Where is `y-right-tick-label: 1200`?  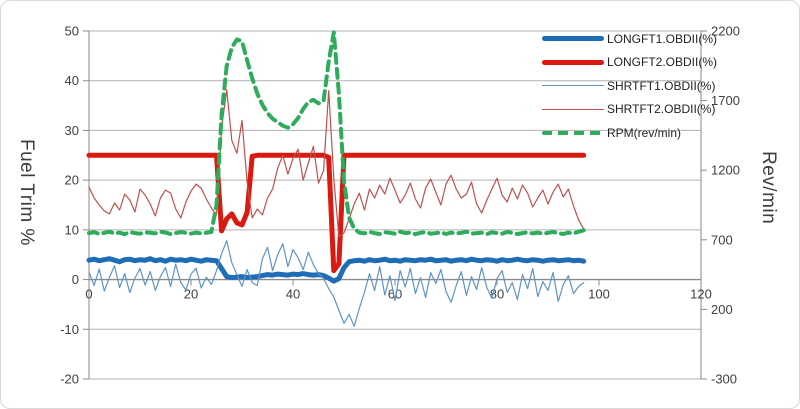 y-right-tick-label: 1200 is located at coordinates (725, 170).